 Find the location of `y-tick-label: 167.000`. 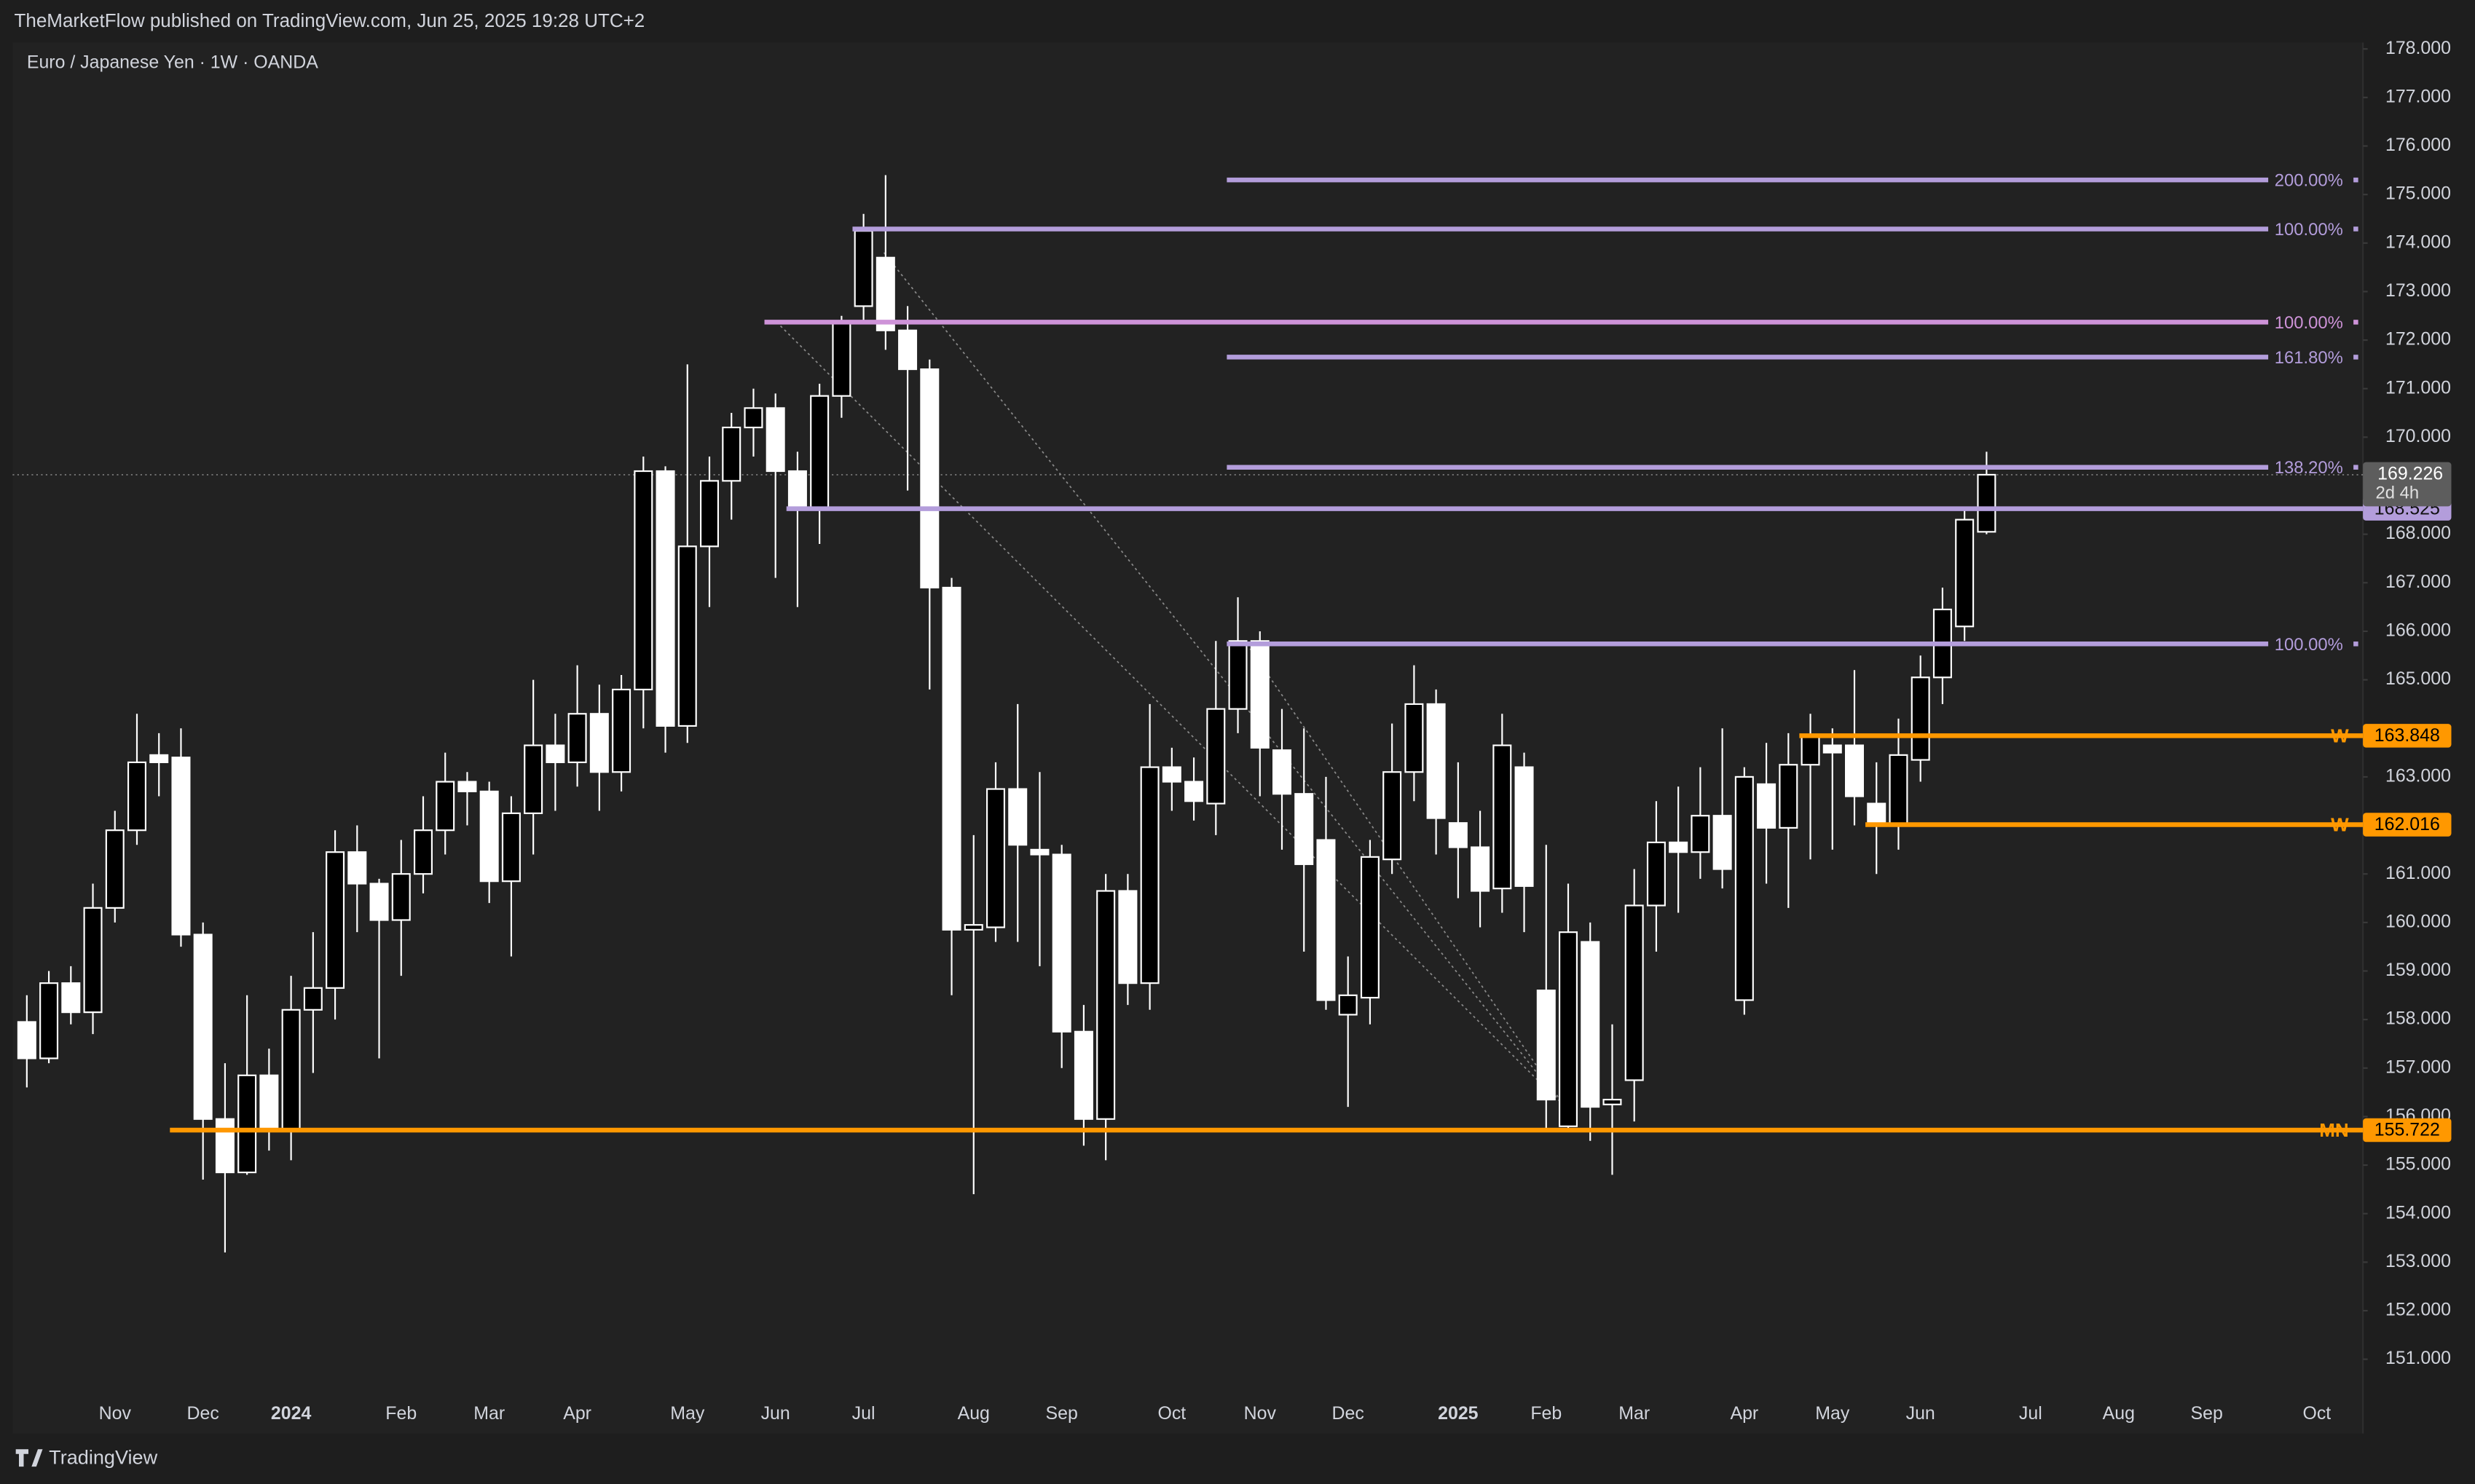

y-tick-label: 167.000 is located at coordinates (2418, 582).